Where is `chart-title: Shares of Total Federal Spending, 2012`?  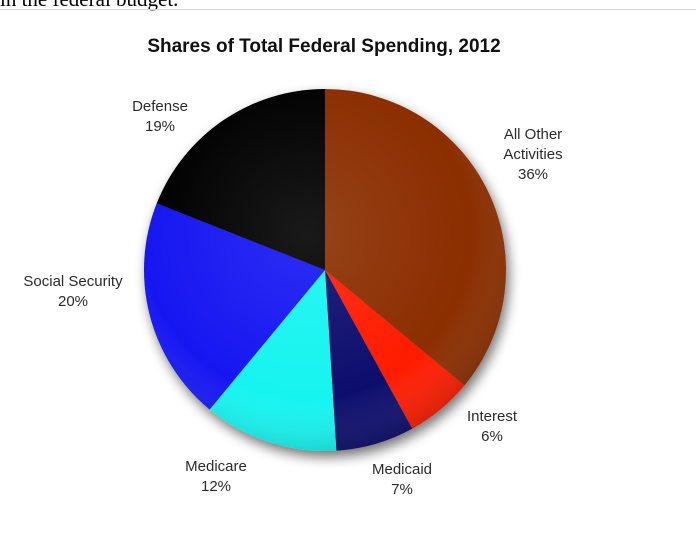 chart-title: Shares of Total Federal Spending, 2012 is located at coordinates (323, 46).